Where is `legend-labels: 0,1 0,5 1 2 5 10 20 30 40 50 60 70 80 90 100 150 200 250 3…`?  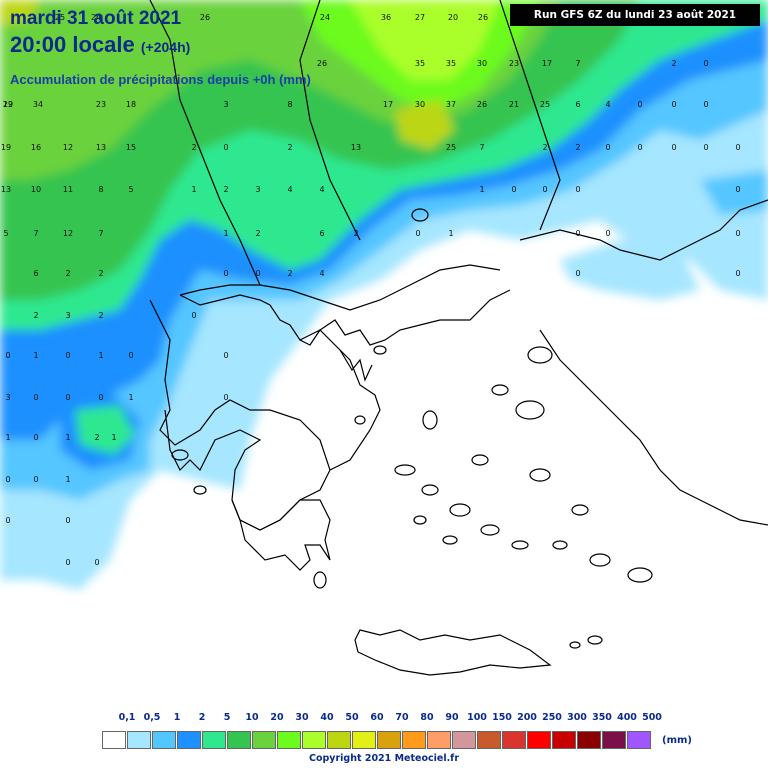 legend-labels: 0,1 0,5 1 2 5 10 20 30 40 50 60 70 80 90 100 150 200 250 3… is located at coordinates (384, 719).